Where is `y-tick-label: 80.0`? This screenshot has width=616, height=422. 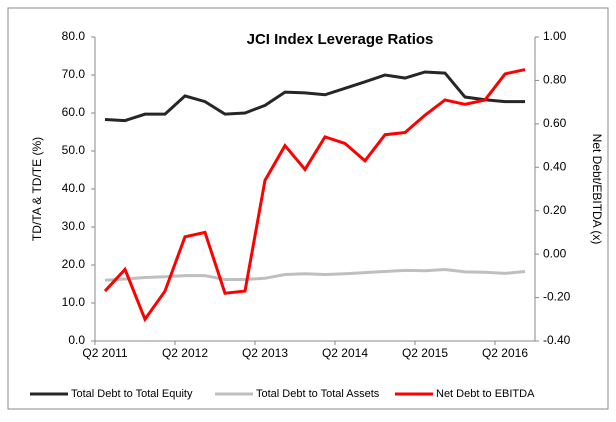
y-tick-label: 80.0 is located at coordinates (74, 36).